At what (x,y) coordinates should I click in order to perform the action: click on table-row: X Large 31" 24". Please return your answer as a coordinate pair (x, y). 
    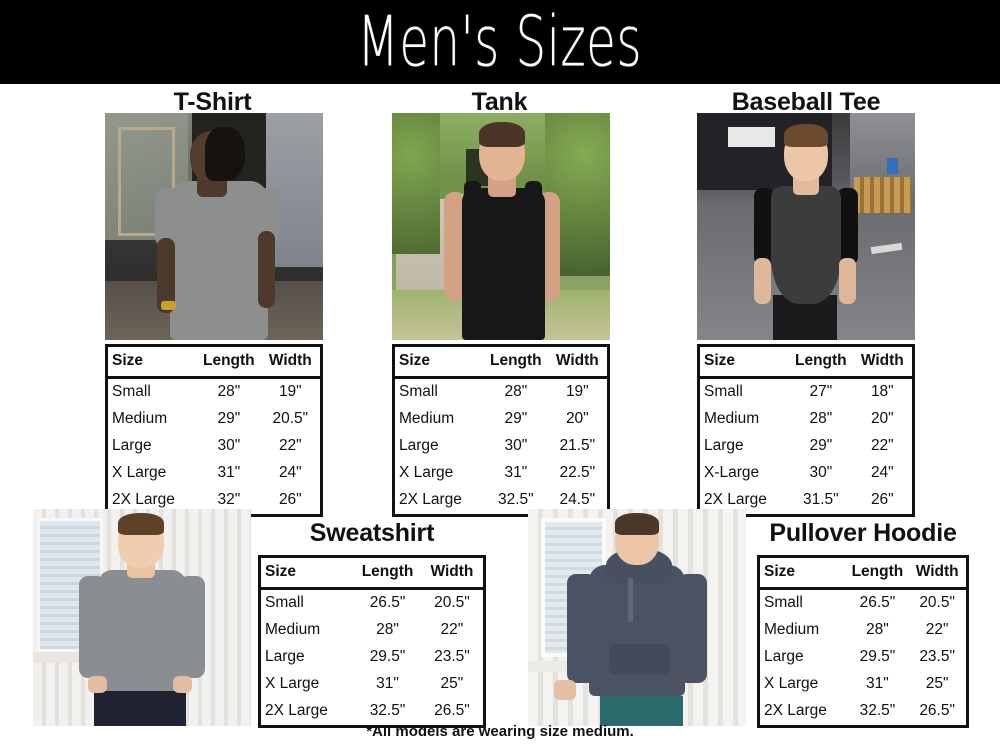
    Looking at the image, I should click on (214, 473).